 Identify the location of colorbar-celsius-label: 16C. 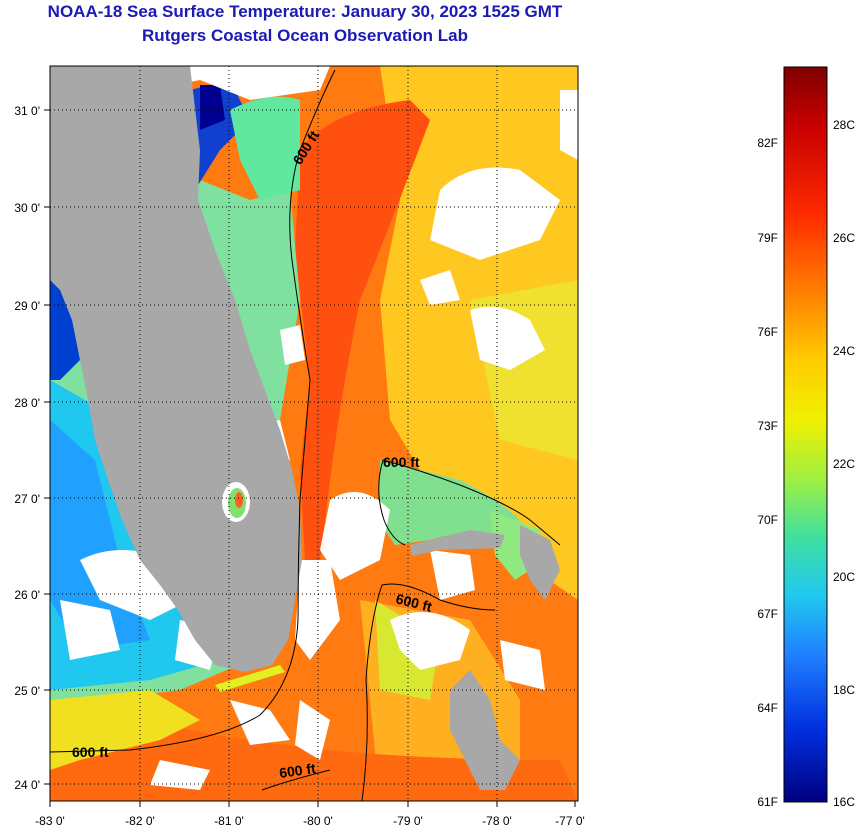
(844, 802).